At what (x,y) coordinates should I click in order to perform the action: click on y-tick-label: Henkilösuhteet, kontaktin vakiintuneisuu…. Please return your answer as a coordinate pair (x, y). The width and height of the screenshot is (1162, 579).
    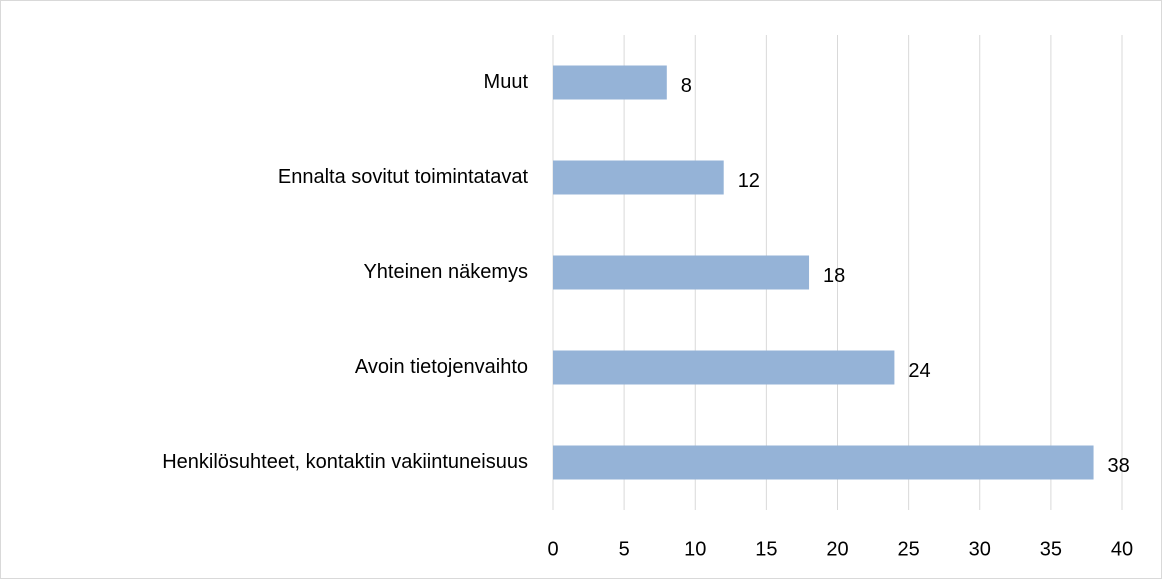
    Looking at the image, I should click on (345, 462).